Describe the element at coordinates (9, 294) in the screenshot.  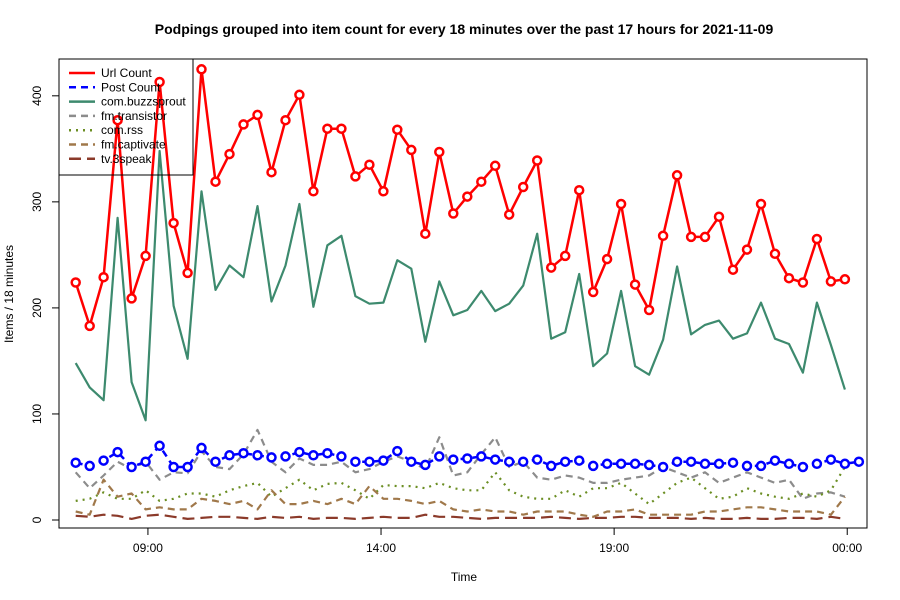
I see `y-axis-label: Items / 18 minutes` at that location.